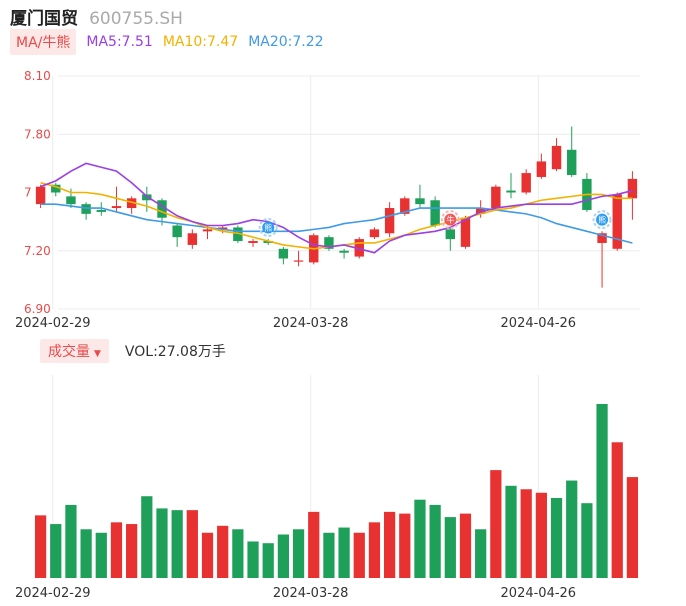 The width and height of the screenshot is (686, 606). I want to click on ma20-label: MA20:7.22, so click(286, 42).